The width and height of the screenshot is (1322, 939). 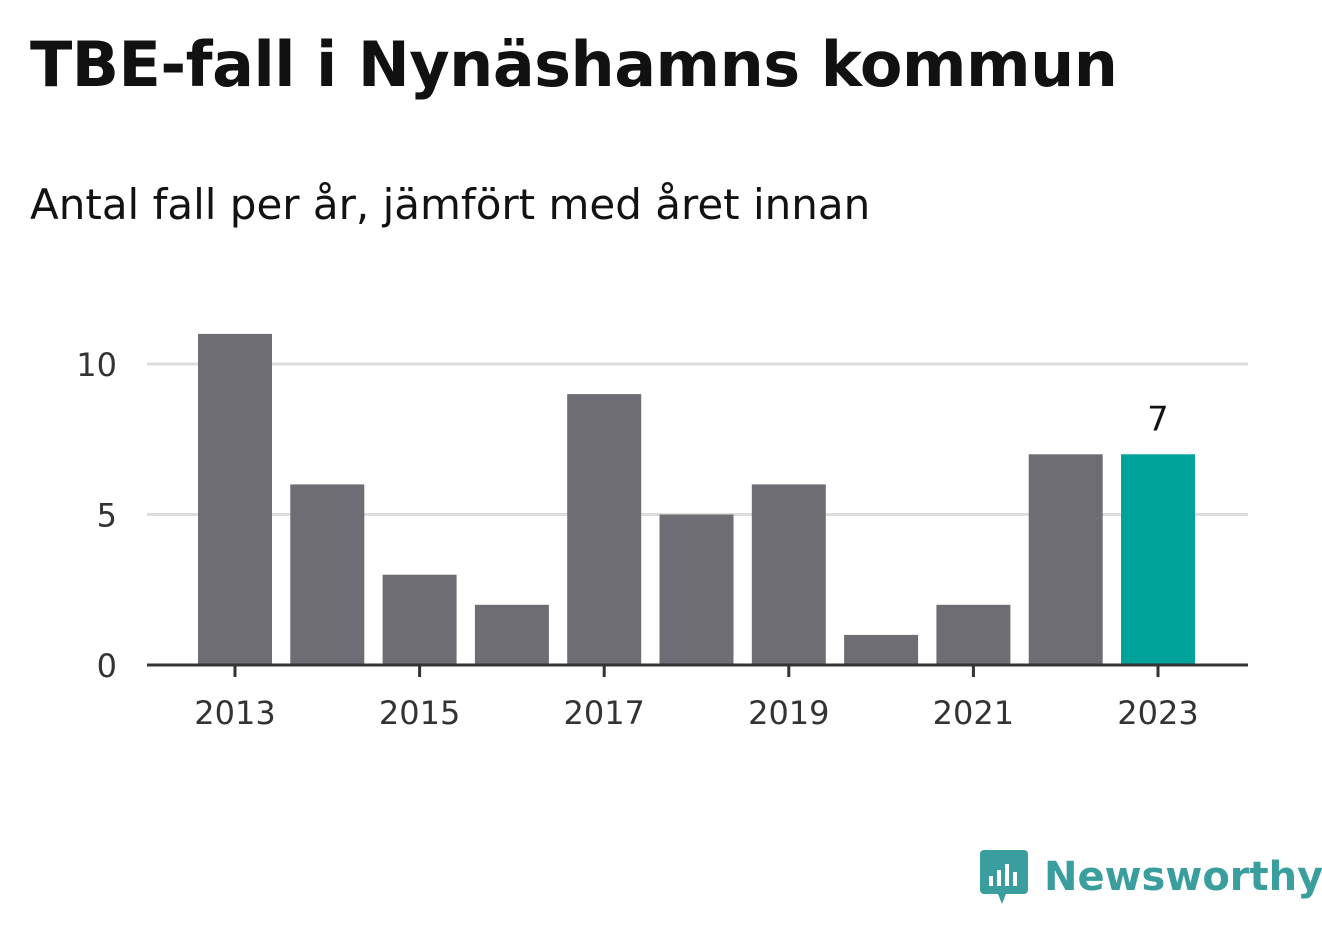 I want to click on y-tick-label-0: 0, so click(x=107, y=666).